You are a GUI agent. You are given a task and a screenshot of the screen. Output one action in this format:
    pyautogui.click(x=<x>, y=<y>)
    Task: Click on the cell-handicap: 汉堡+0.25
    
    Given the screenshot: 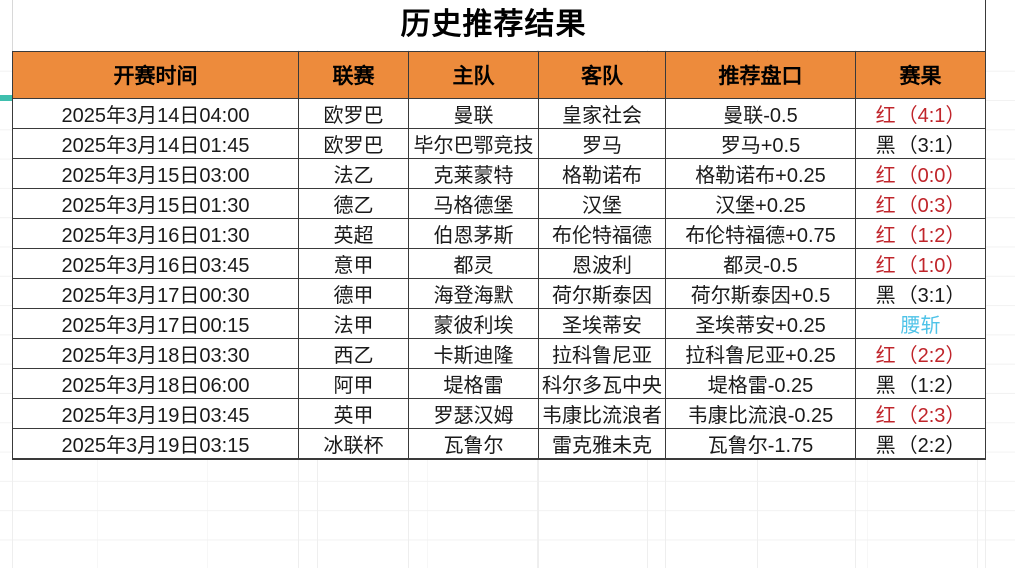 What is the action you would take?
    pyautogui.click(x=760, y=203)
    